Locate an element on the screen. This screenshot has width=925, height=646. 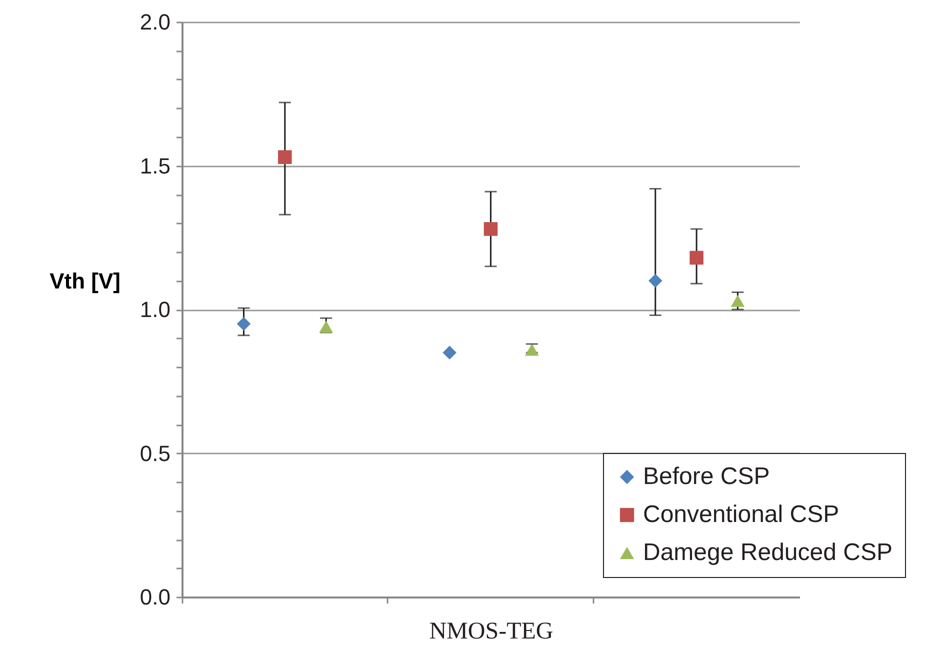
x-axis-title: NMOS-TEG is located at coordinates (491, 631).